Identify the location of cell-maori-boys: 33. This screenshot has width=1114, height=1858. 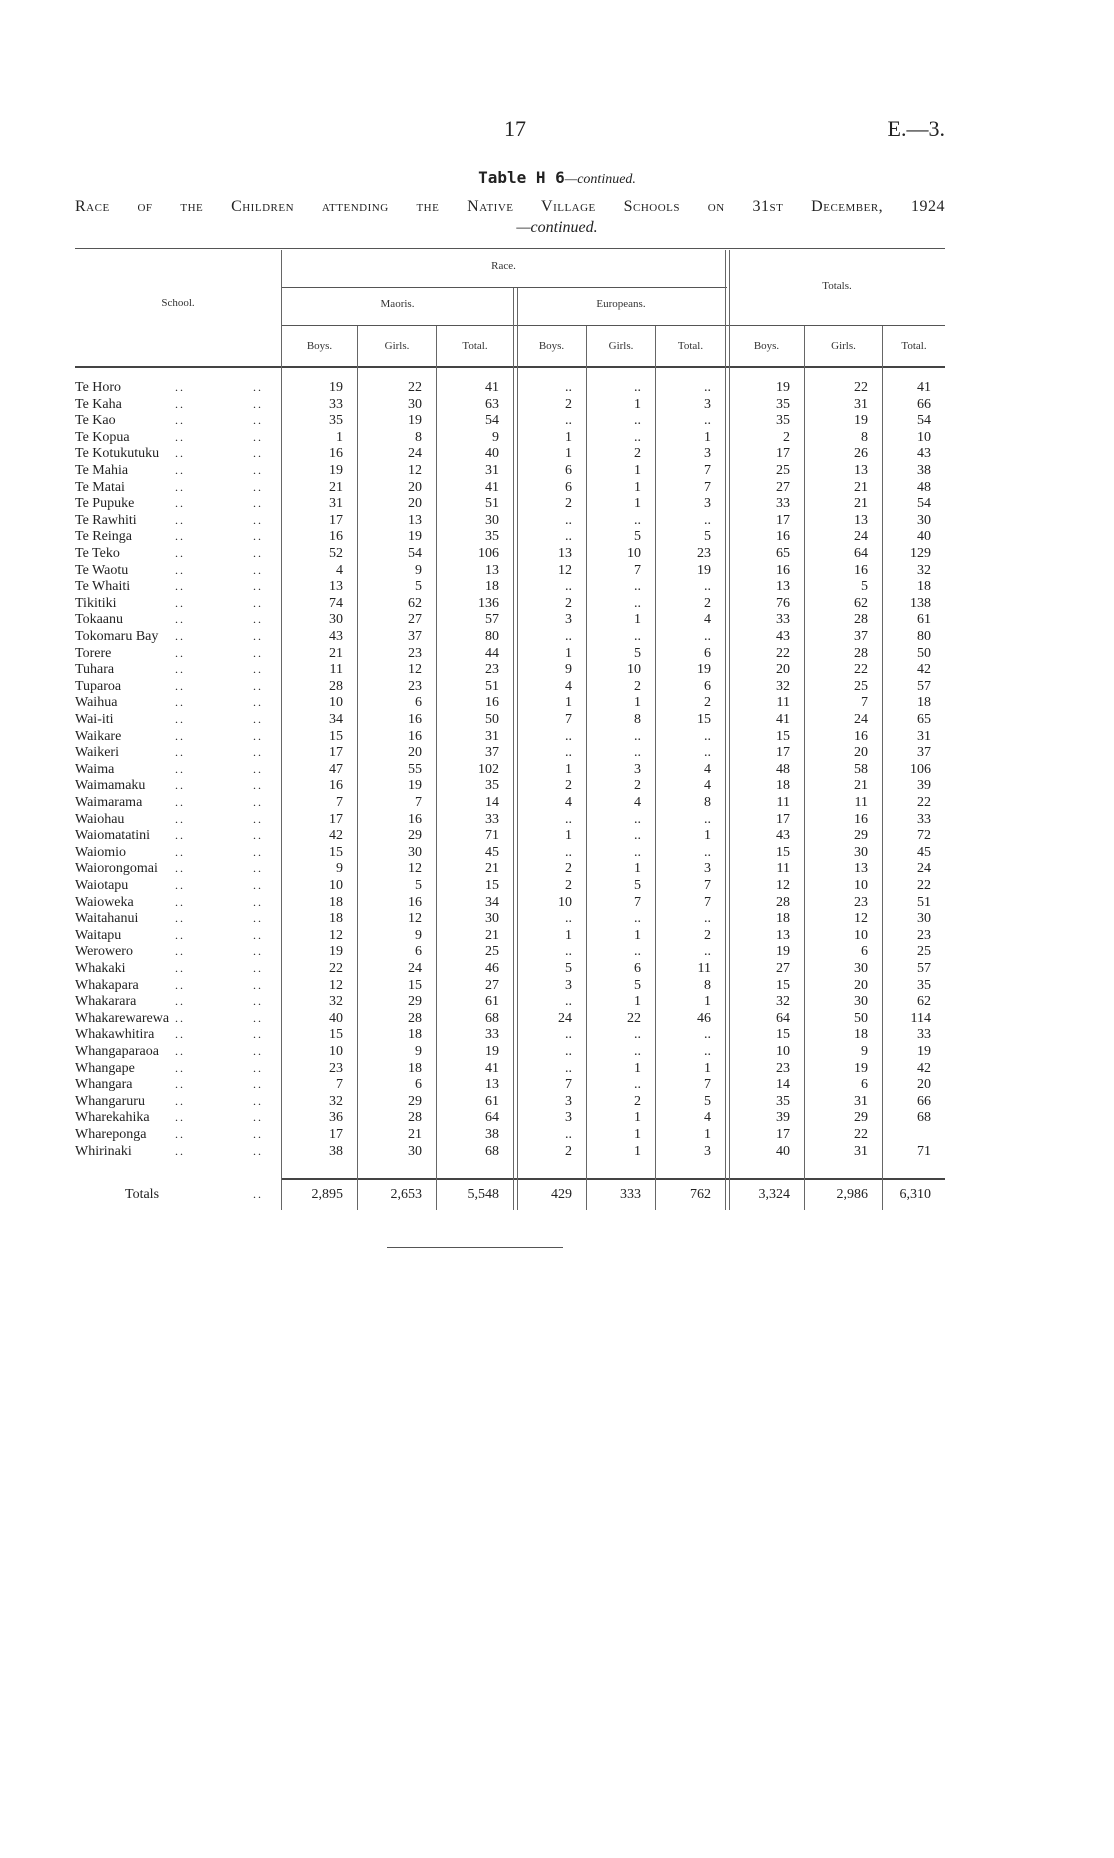
(336, 404).